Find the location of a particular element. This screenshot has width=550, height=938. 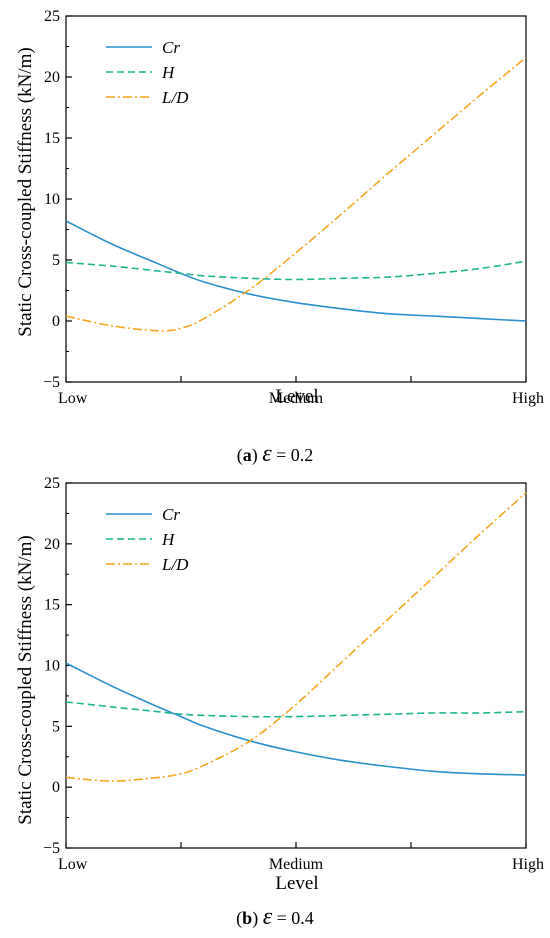

caption-label: b is located at coordinates (247, 918).